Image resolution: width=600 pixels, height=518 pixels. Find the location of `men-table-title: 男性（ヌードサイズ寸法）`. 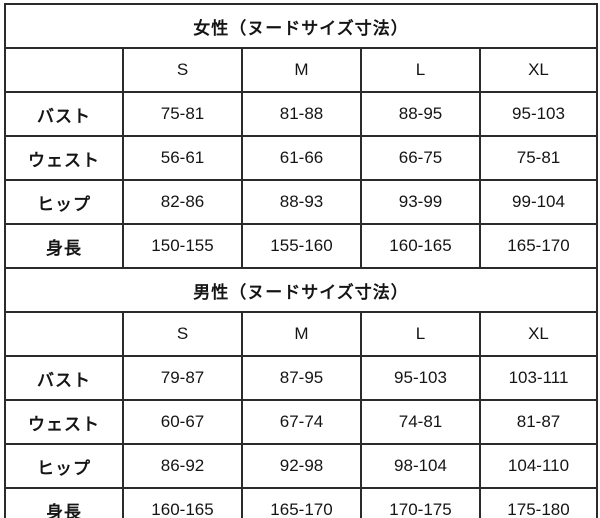

men-table-title: 男性（ヌードサイズ寸法） is located at coordinates (301, 290).